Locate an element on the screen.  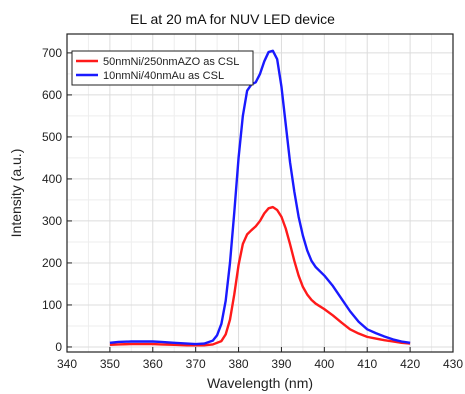
x-tick-label: 340 is located at coordinates (67, 364).